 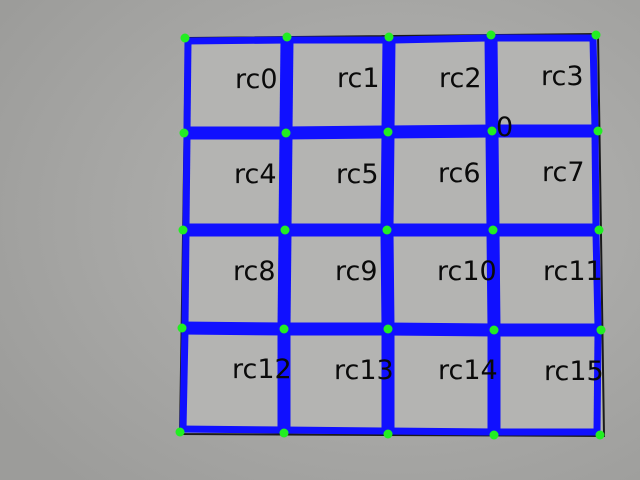 What do you see at coordinates (262, 369) in the screenshot?
I see `cell-label: rc12` at bounding box center [262, 369].